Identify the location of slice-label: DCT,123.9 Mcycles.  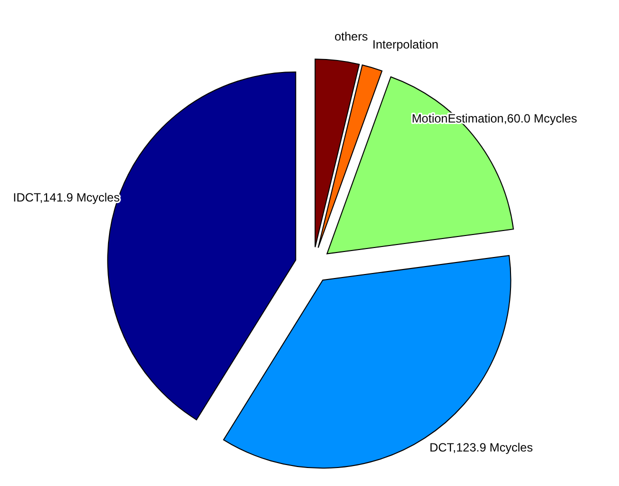
(481, 447).